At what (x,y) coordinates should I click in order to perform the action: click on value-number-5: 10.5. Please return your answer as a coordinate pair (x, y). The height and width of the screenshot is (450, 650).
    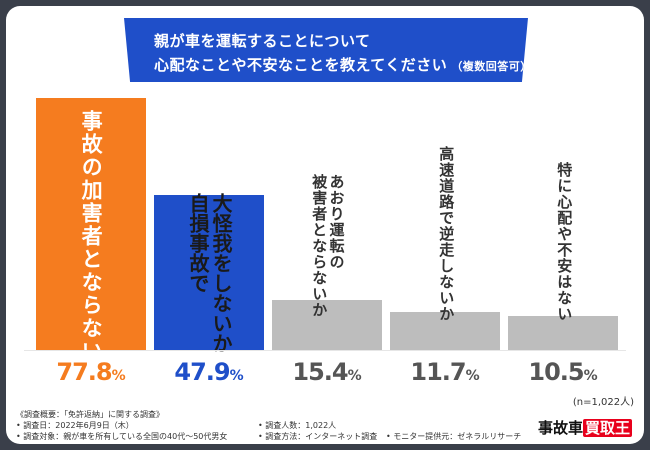
    Looking at the image, I should click on (556, 372).